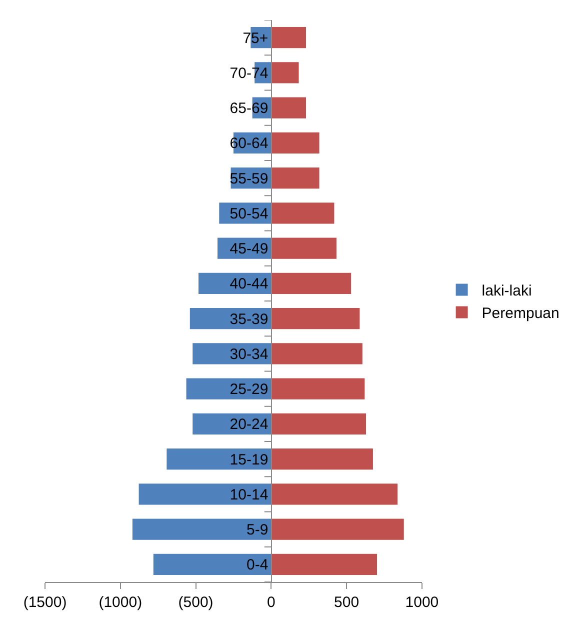 The width and height of the screenshot is (575, 632). Describe the element at coordinates (249, 389) in the screenshot. I see `y-tick-label: 25-29` at that location.